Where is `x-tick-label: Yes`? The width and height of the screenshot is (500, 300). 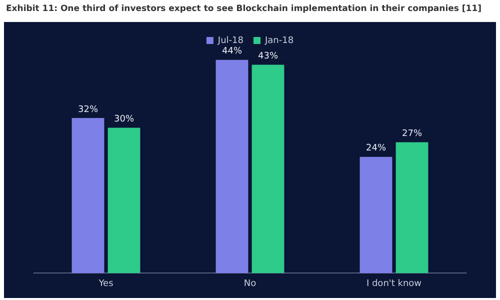 x-tick-label: Yes is located at coordinates (106, 283).